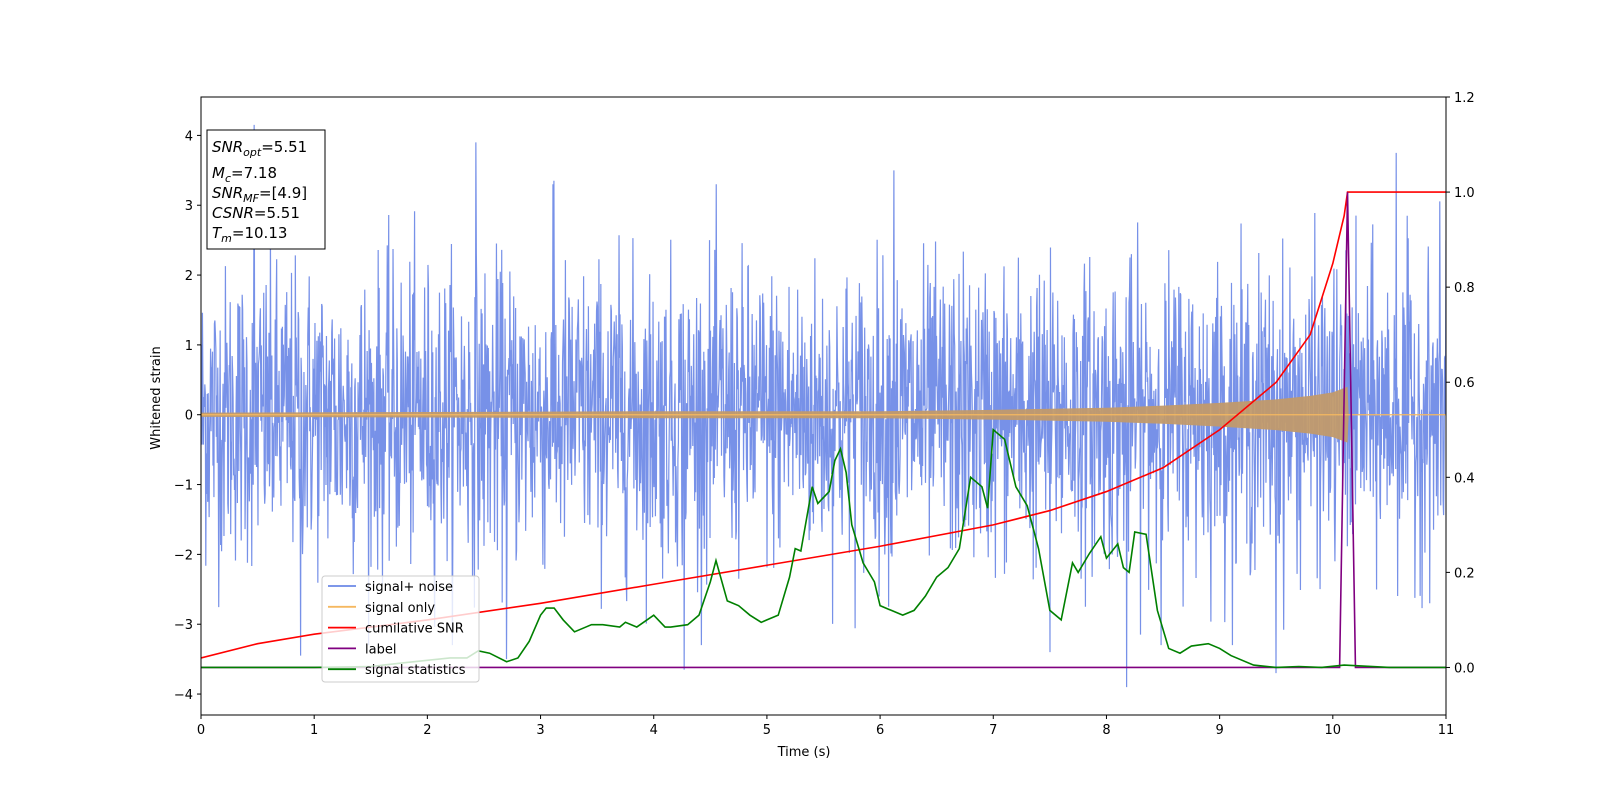 This screenshot has width=1600, height=800. Describe the element at coordinates (314, 730) in the screenshot. I see `x-tick-label: 1` at that location.